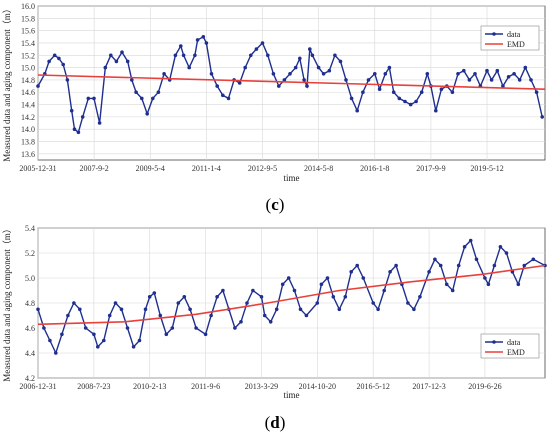 The width and height of the screenshot is (550, 434). Describe the element at coordinates (28, 117) in the screenshot. I see `y-tick-label: 14.2` at that location.